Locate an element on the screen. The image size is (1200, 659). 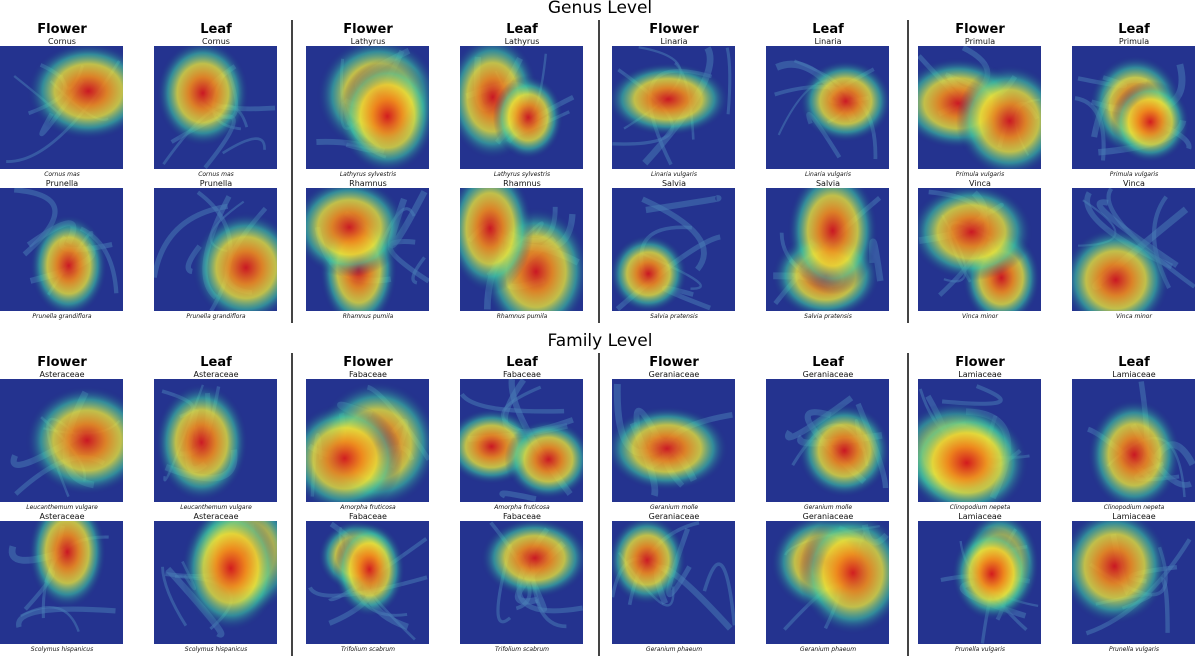
leaf-taxon-label: Linaria is located at coordinates (828, 41).